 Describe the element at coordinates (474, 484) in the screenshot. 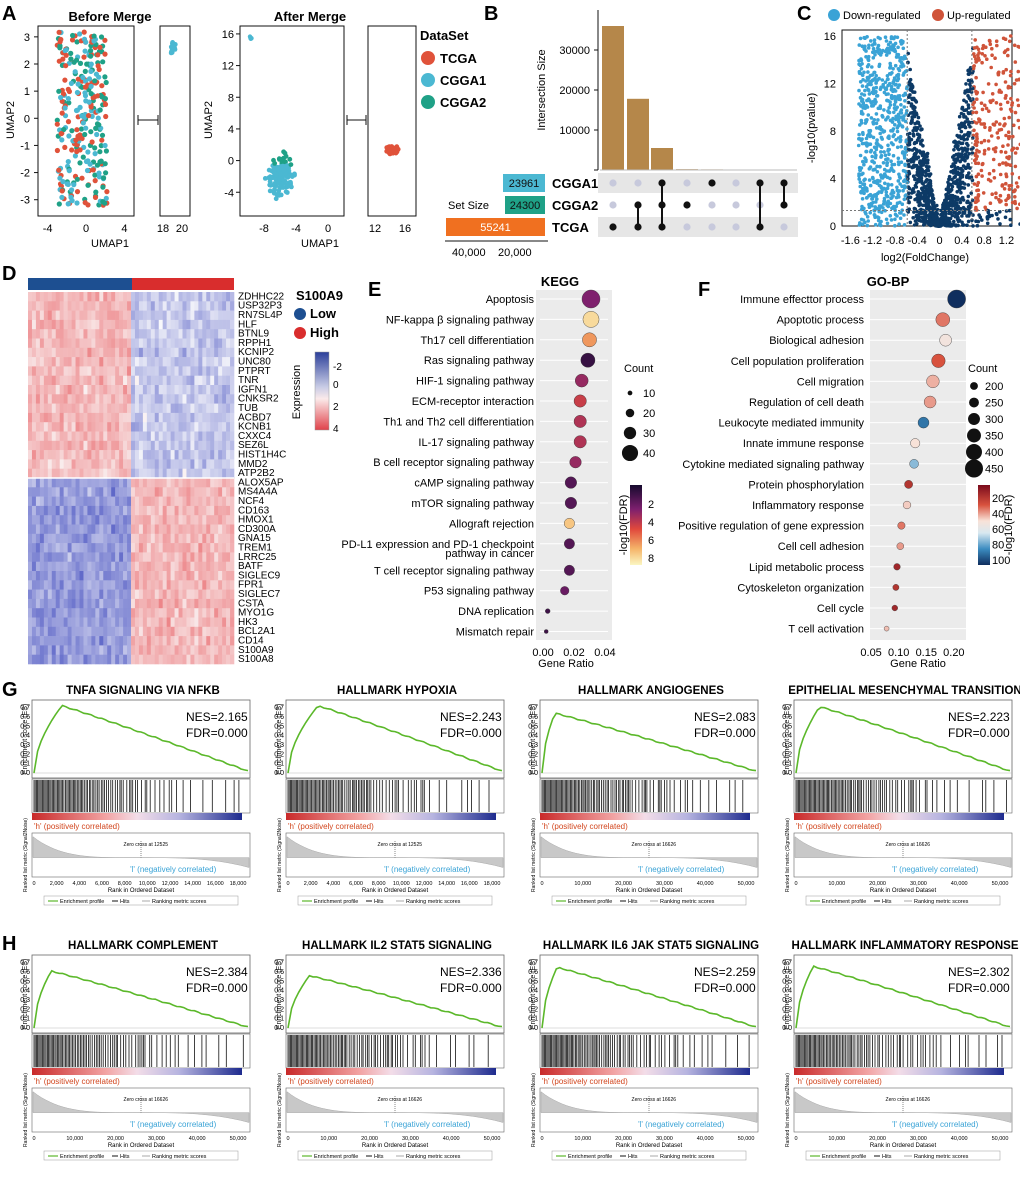

I see `dot-term-label: cAMP signaling pathway` at that location.